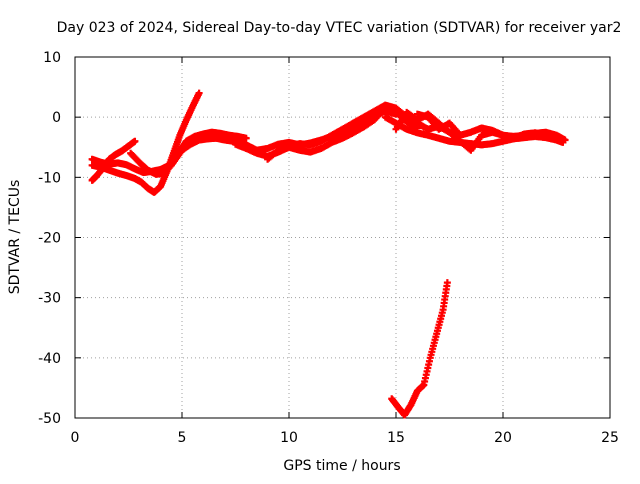  What do you see at coordinates (326, 132) in the screenshot?
I see `series-track-f` at bounding box center [326, 132].